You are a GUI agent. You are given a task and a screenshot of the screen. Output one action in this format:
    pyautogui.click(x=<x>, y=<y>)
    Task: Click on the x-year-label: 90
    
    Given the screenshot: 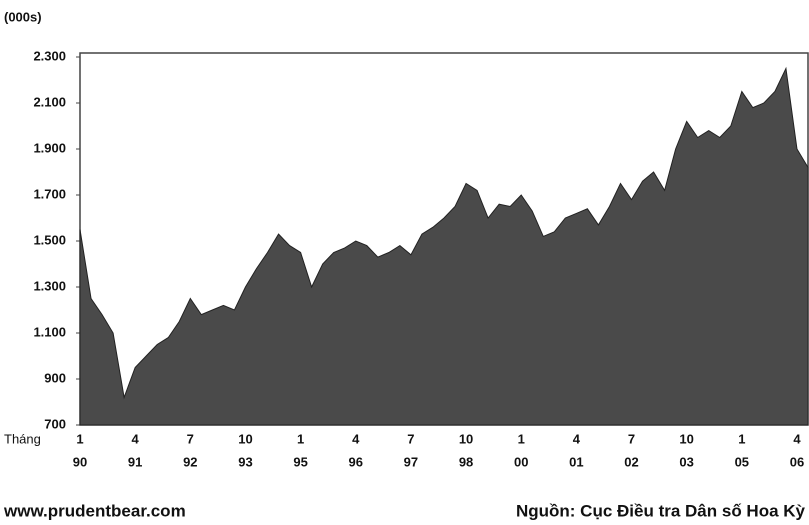 What is the action you would take?
    pyautogui.click(x=80, y=461)
    